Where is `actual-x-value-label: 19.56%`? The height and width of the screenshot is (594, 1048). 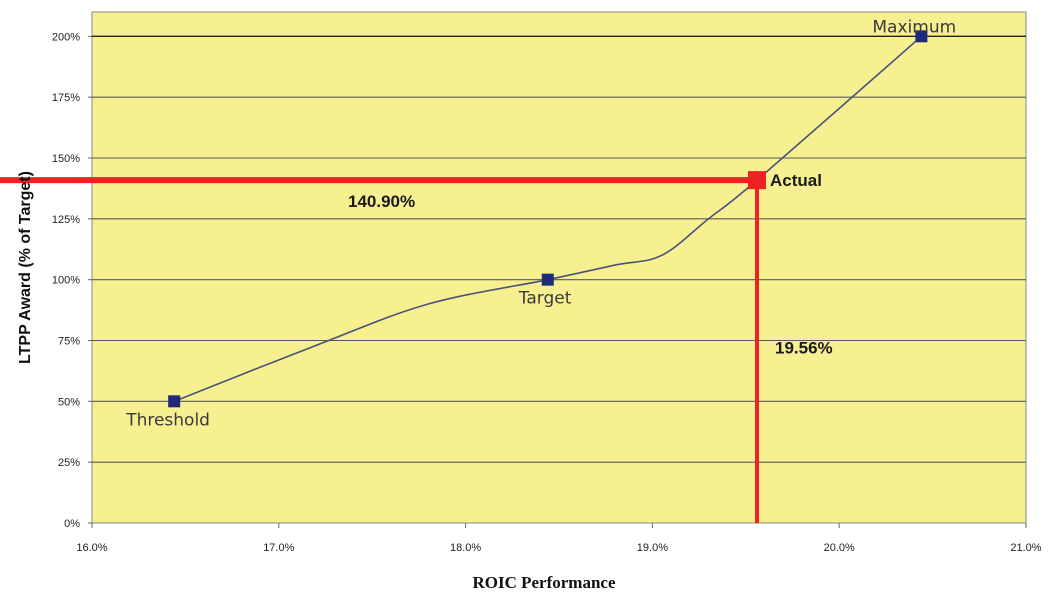
actual-x-value-label: 19.56% is located at coordinates (804, 348).